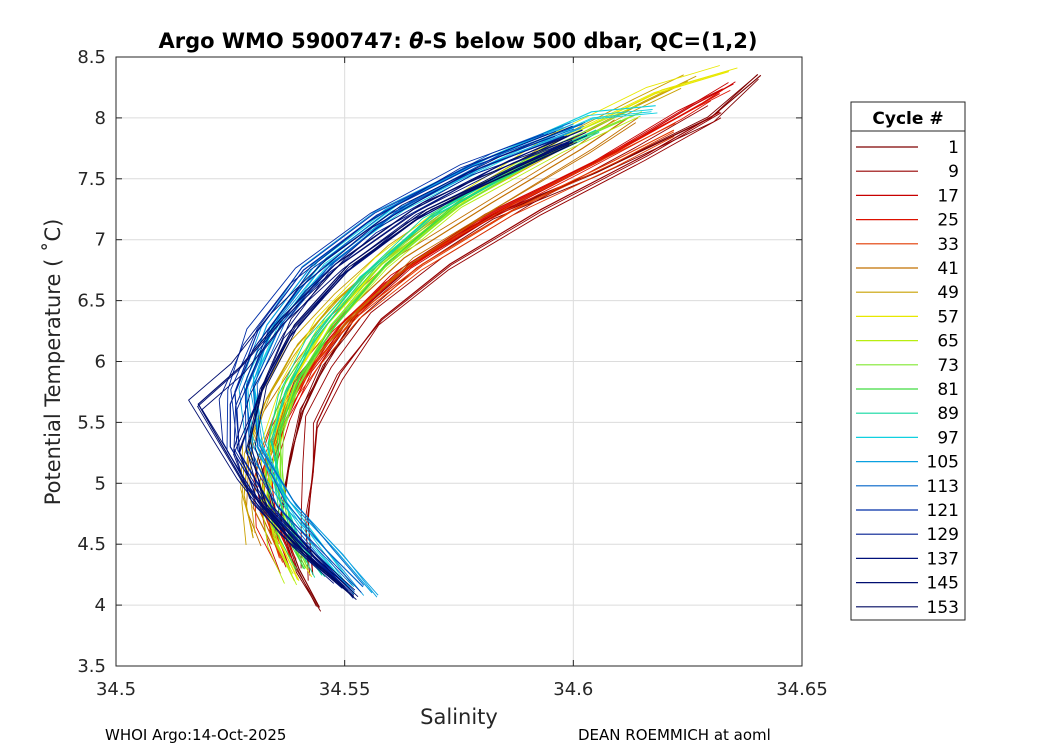 This screenshot has width=1050, height=750. I want to click on legend-label-65: 65, so click(948, 342).